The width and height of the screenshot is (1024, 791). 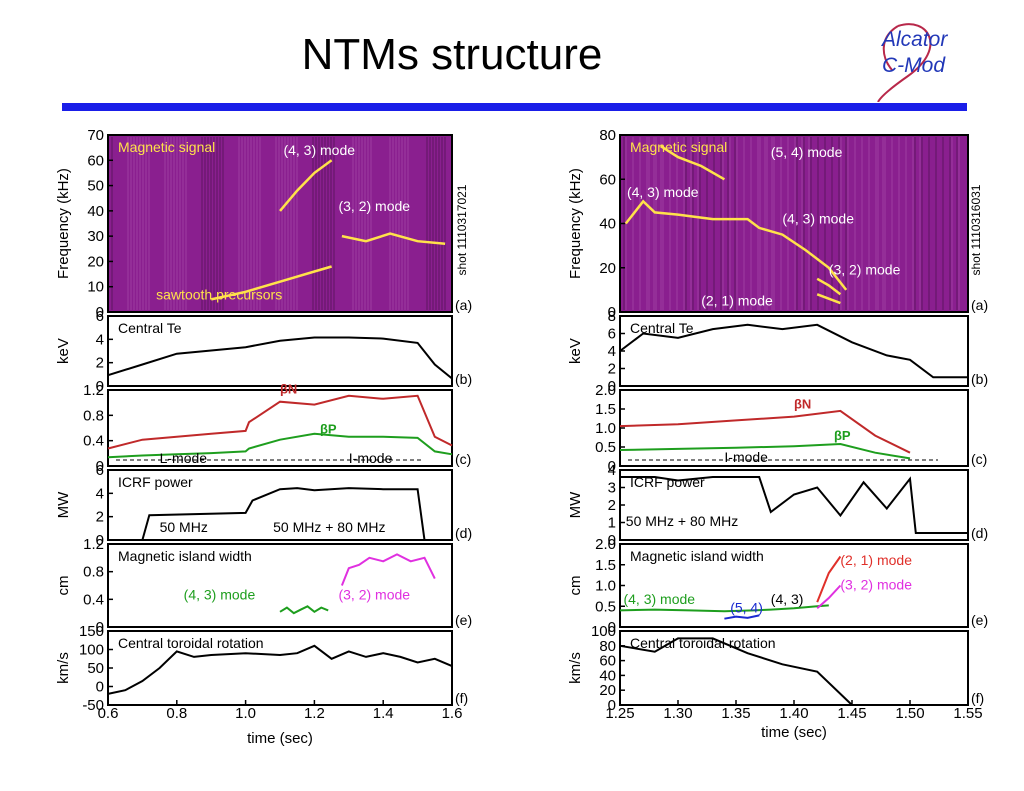 I want to click on chart1-ytick-label: 10, so click(x=95, y=287).